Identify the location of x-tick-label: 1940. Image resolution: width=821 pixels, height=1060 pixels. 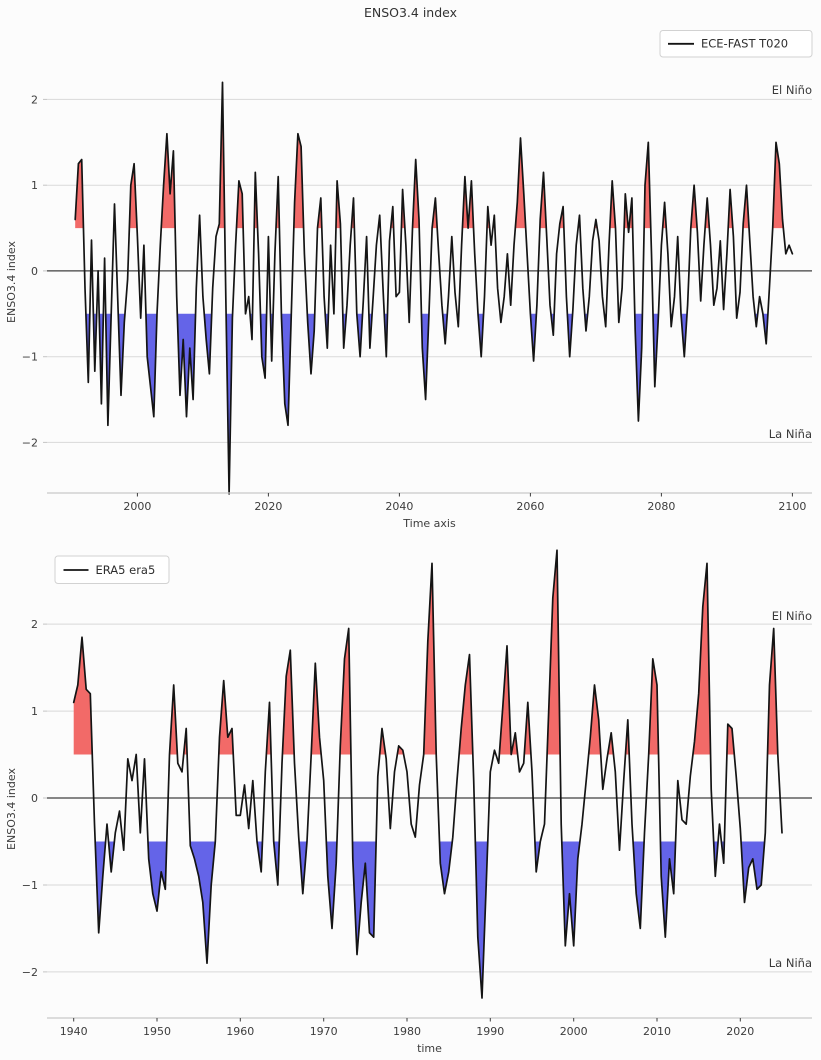
(74, 1031).